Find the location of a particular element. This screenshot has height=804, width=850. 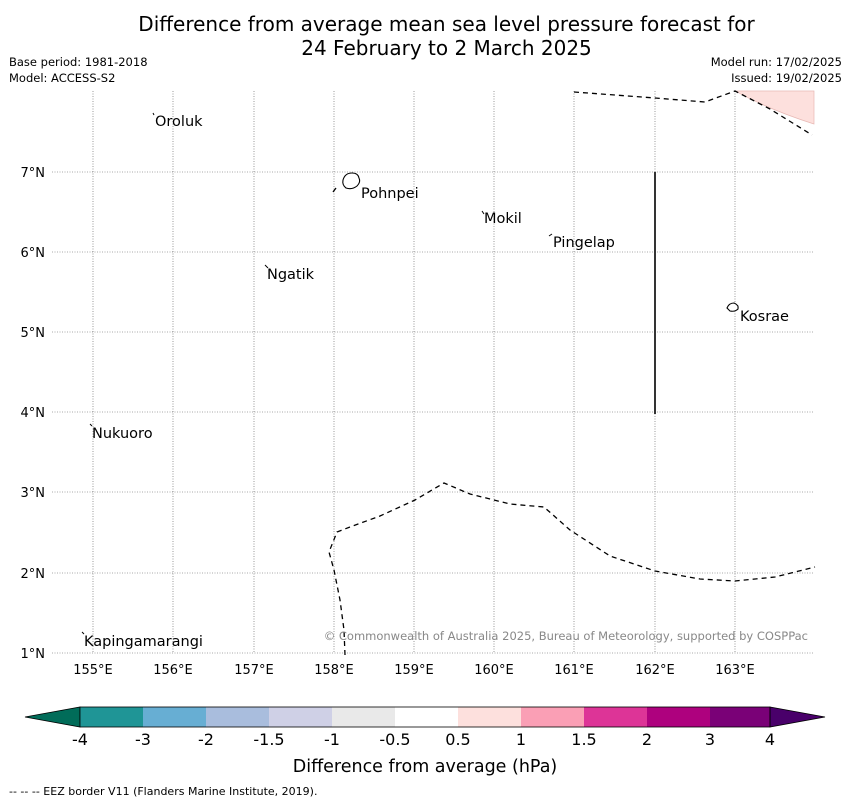

place-pingelap: Pingelap is located at coordinates (584, 243).